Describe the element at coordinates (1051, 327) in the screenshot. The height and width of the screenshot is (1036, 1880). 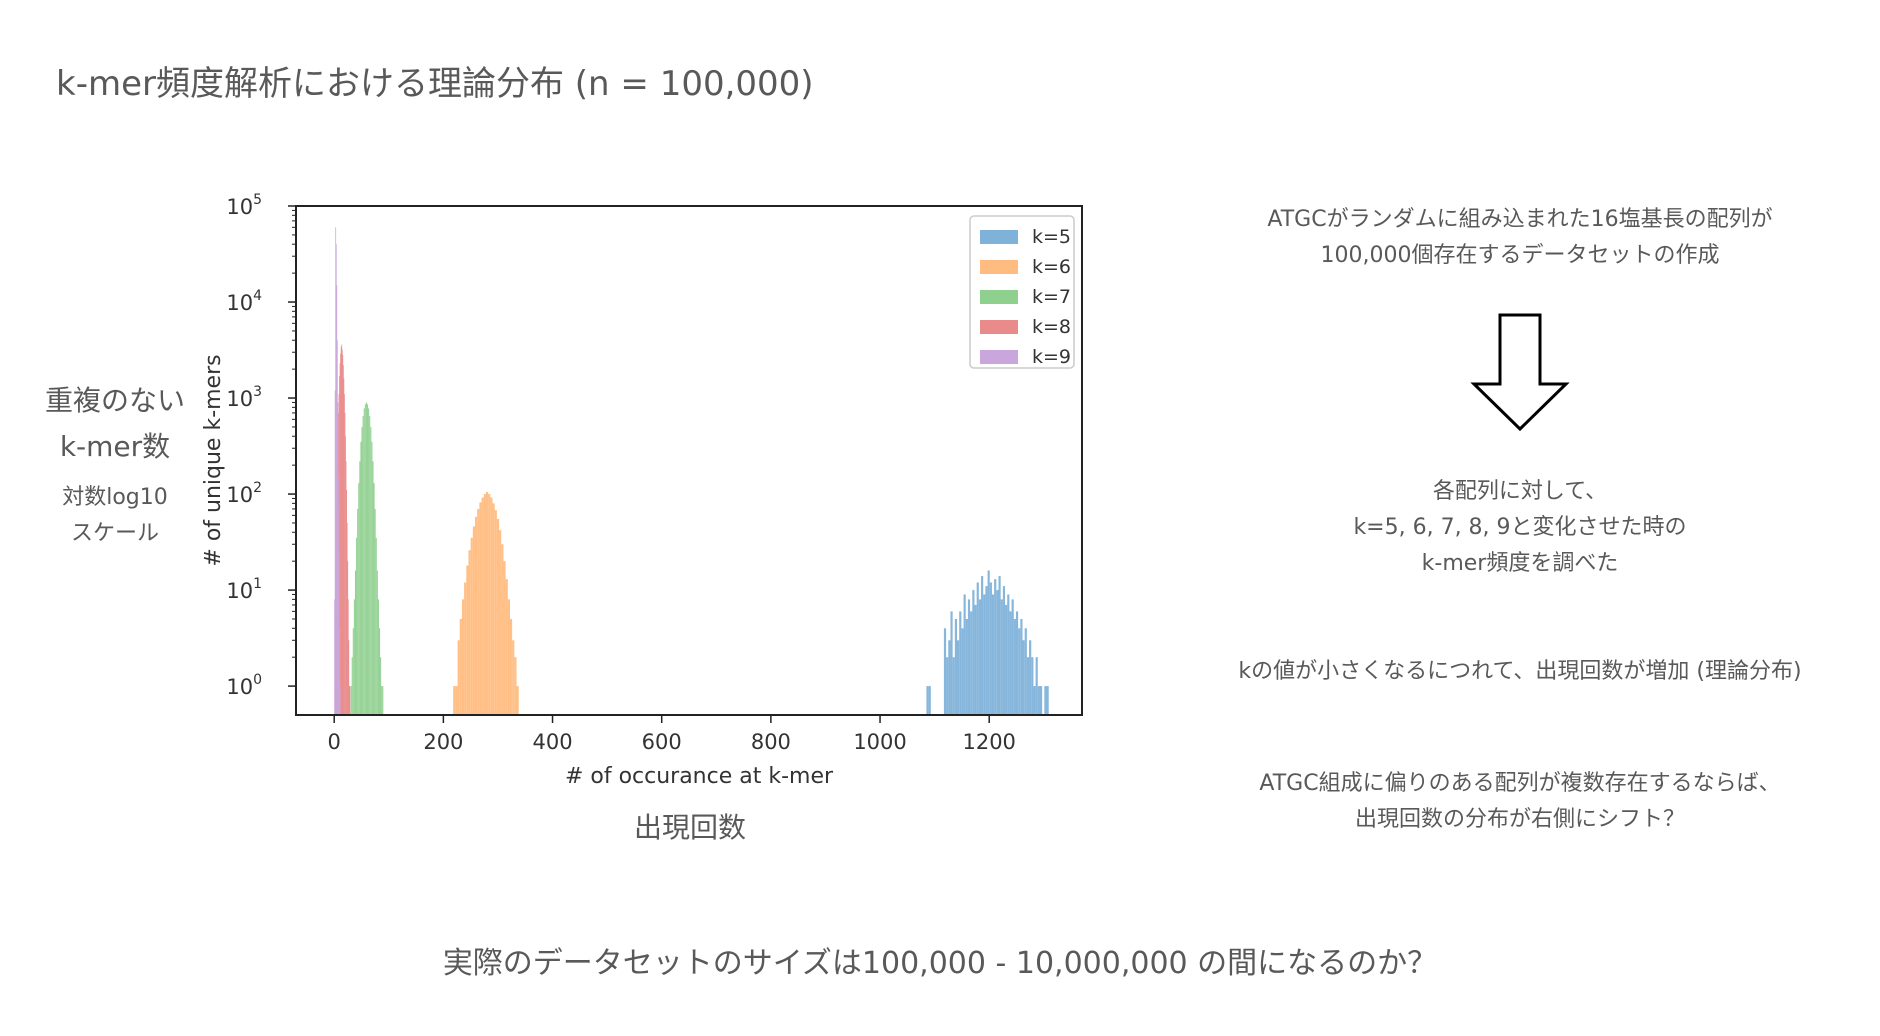
I see `legend-label: k=8` at that location.